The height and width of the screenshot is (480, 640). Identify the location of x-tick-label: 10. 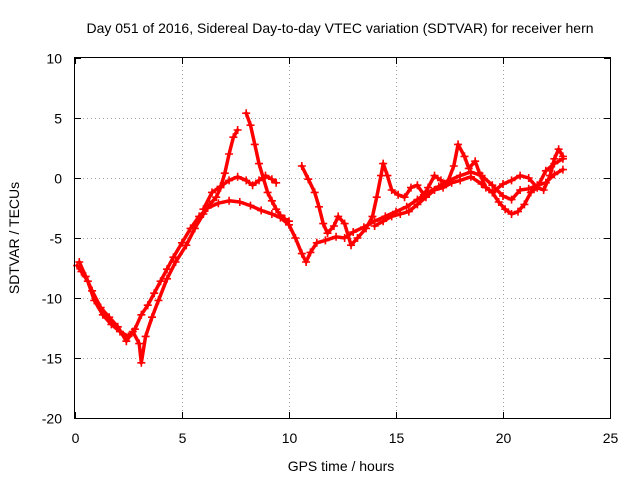
(290, 438).